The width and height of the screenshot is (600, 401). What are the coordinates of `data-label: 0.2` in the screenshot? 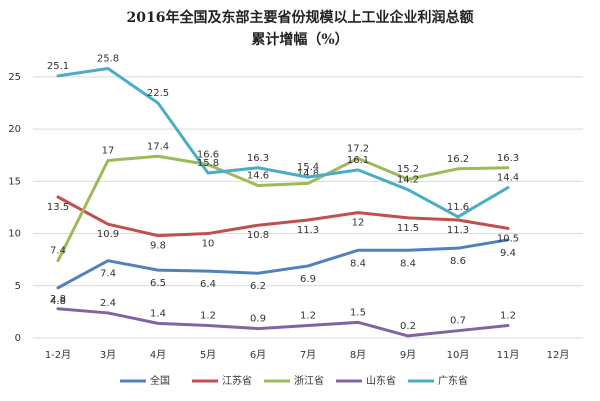 It's located at (408, 326).